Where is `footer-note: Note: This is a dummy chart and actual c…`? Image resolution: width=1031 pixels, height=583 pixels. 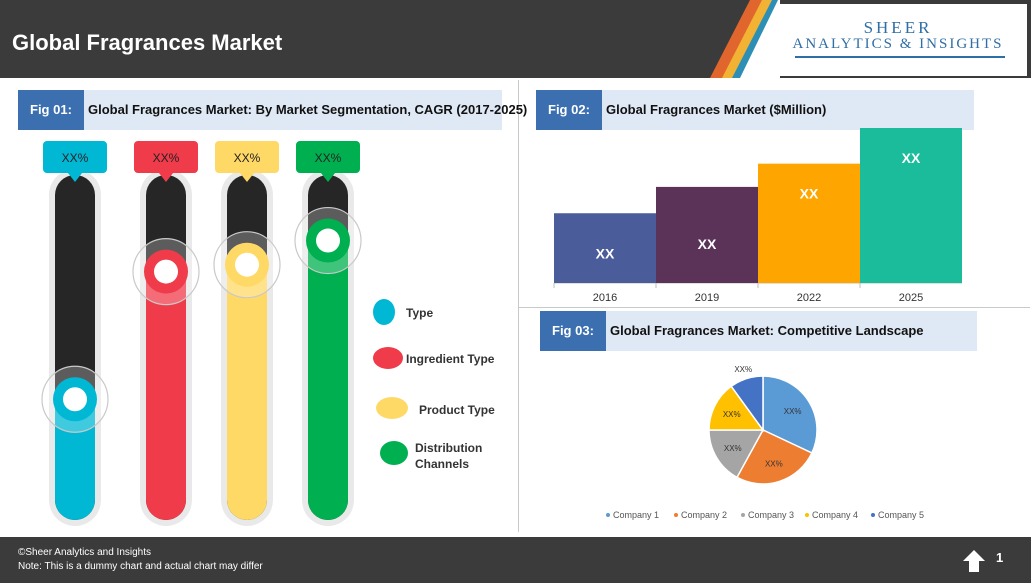 footer-note: Note: This is a dummy chart and actual c… is located at coordinates (140, 566).